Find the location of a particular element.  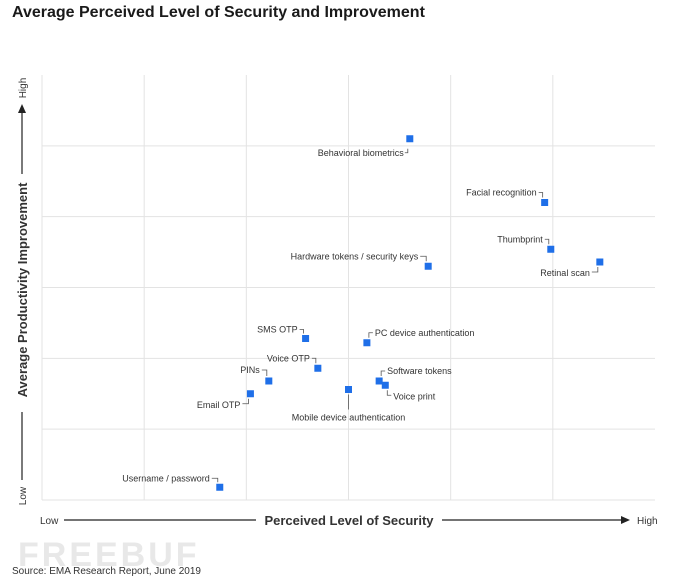

y-axis-arrowhead is located at coordinates (22, 108).